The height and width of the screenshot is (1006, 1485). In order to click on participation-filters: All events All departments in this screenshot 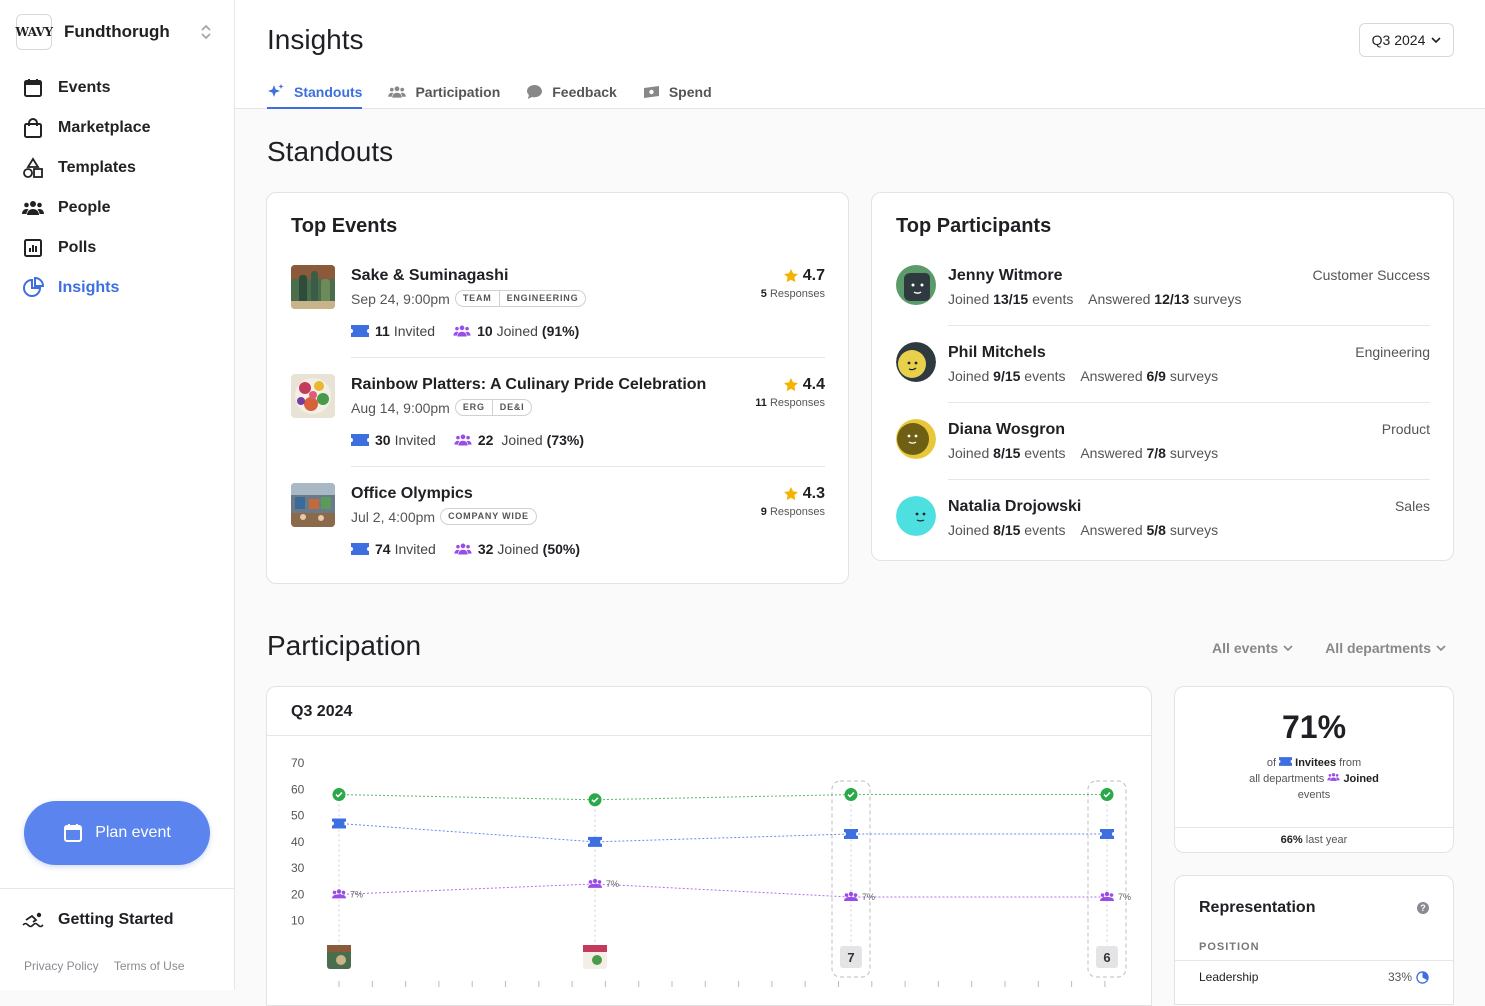, I will do `click(1313, 648)`.